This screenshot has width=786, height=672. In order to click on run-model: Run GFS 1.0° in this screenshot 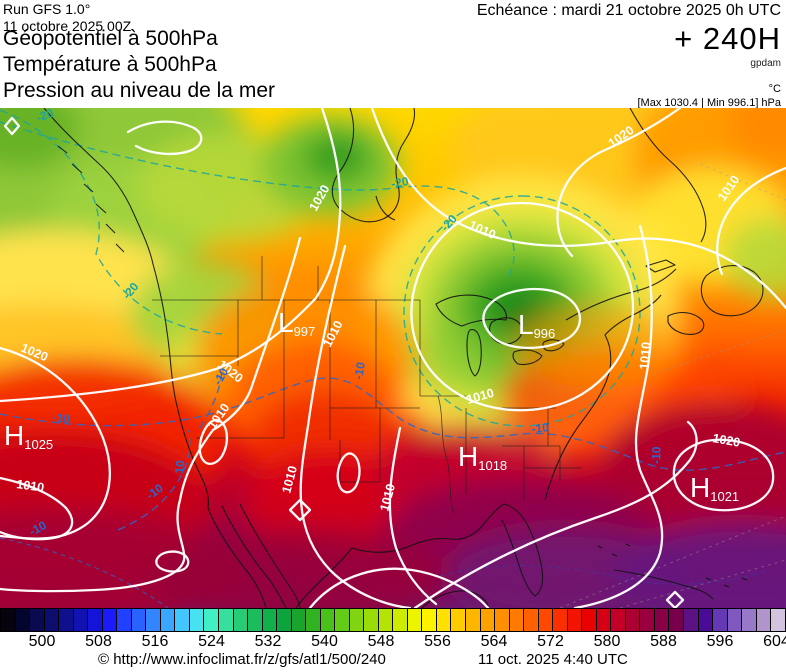, I will do `click(47, 9)`.